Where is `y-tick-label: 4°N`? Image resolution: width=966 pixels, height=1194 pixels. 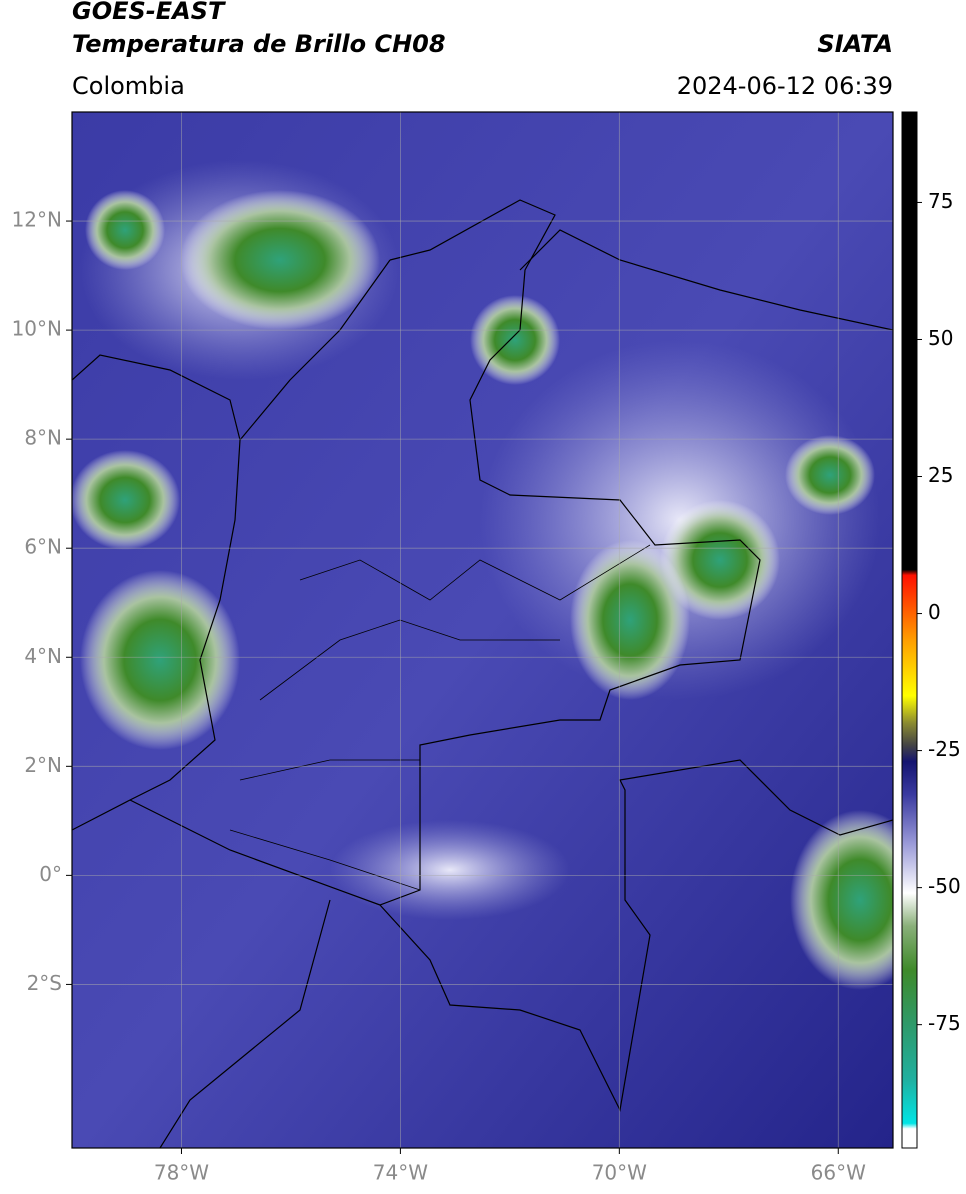 y-tick-label: 4°N is located at coordinates (43, 656).